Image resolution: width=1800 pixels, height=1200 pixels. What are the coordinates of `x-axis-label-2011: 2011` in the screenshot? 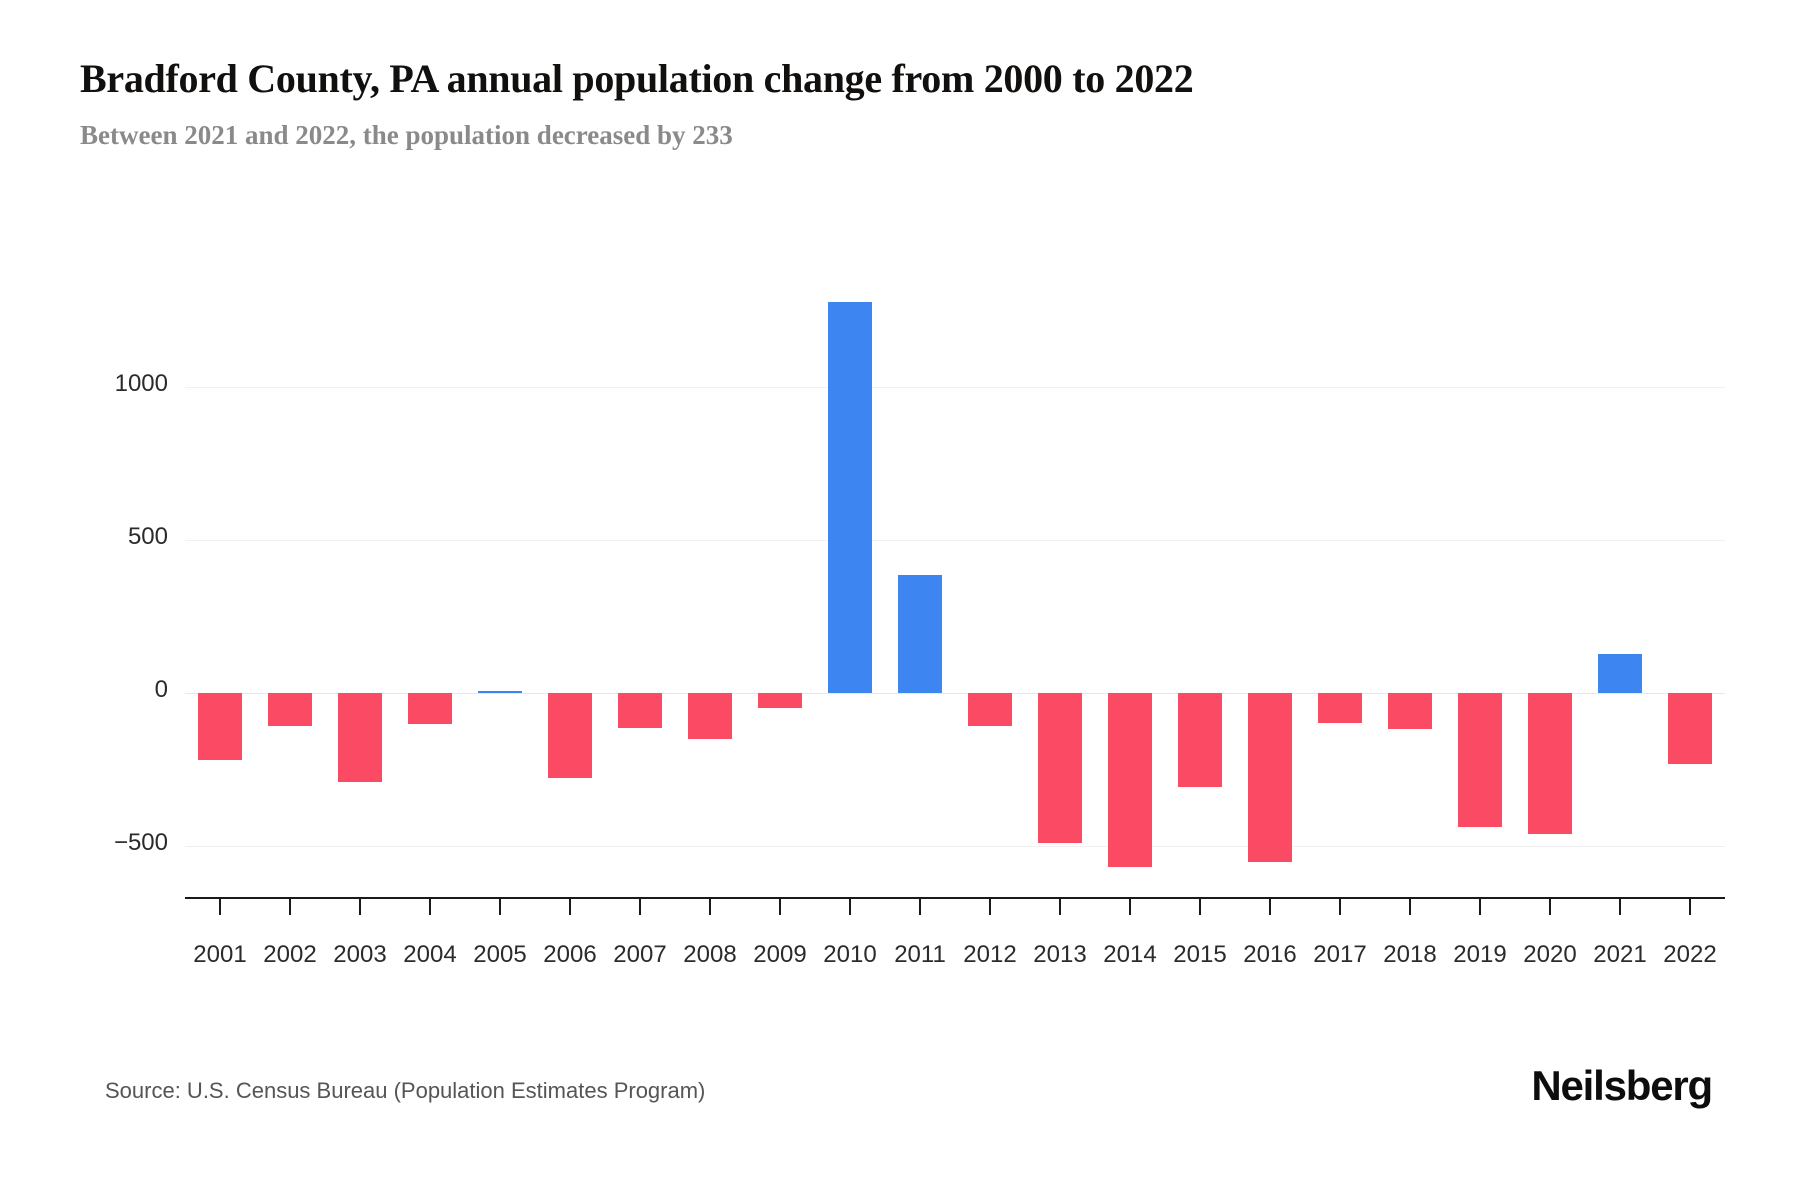 It's located at (920, 954).